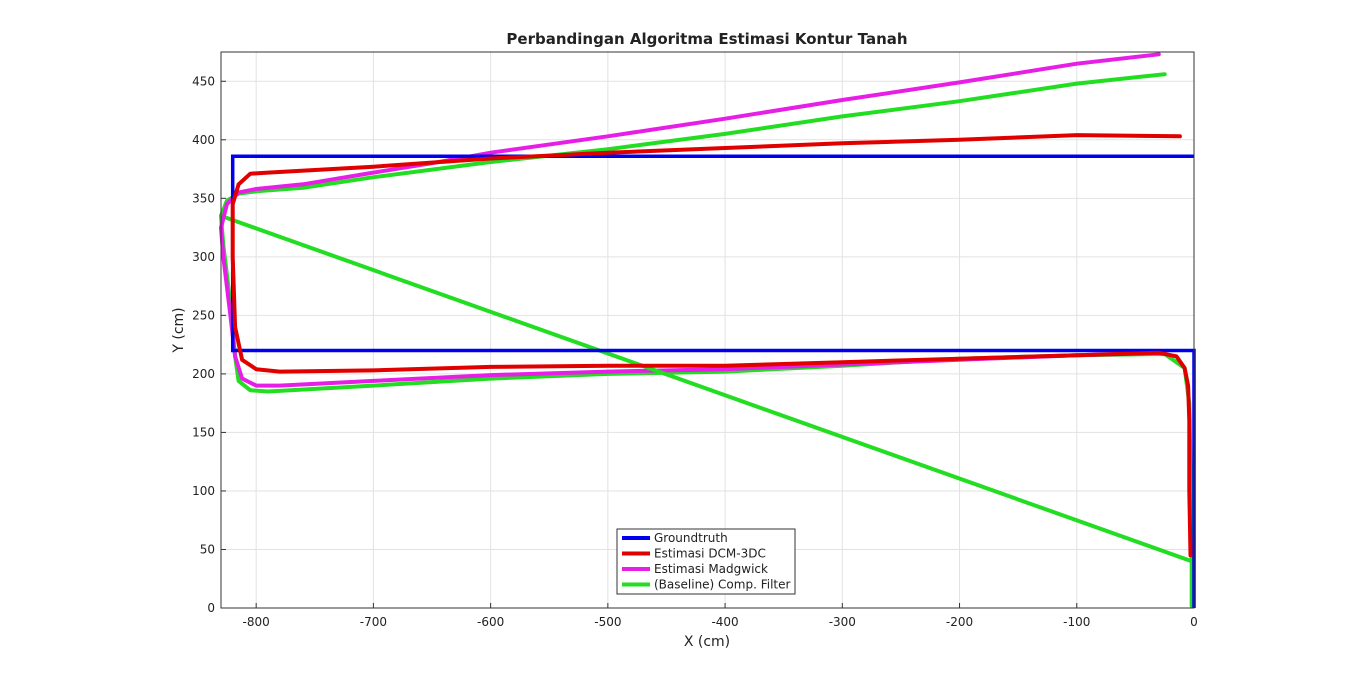  What do you see at coordinates (724, 622) in the screenshot?
I see `x-tick-label: -400` at bounding box center [724, 622].